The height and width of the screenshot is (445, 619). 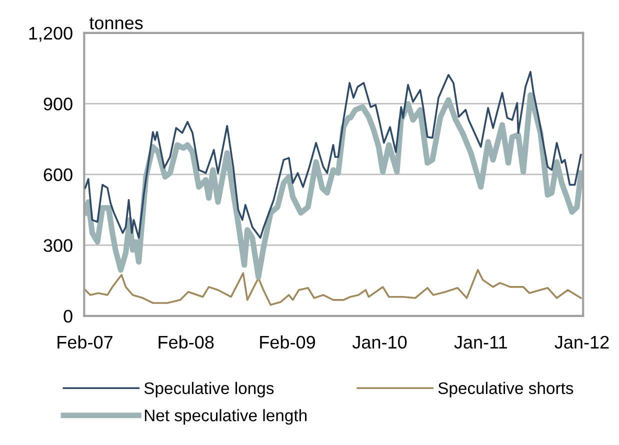 I want to click on y-tick-label: 900, so click(x=58, y=104).